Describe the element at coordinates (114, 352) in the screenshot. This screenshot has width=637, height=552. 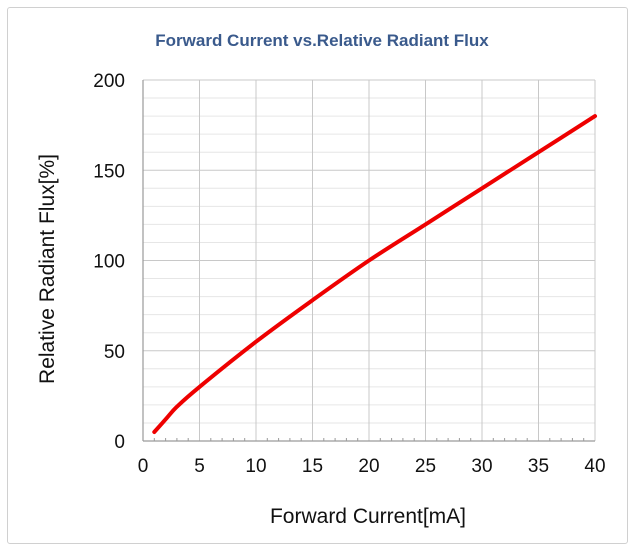
I see `y-tick-label: 50` at that location.